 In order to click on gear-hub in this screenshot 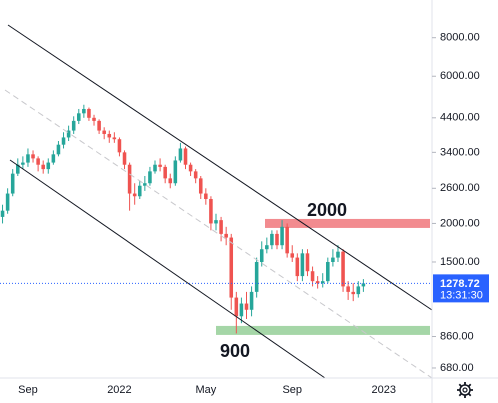, I will do `click(465, 390)`.